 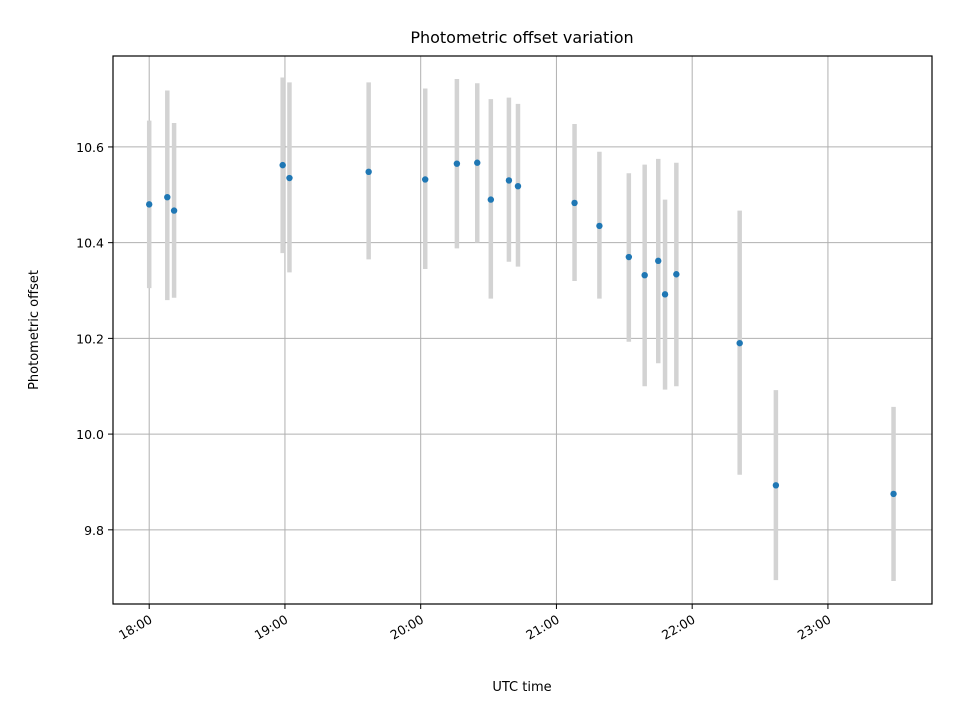 I want to click on y-tick-label: 10.4, so click(x=90, y=243).